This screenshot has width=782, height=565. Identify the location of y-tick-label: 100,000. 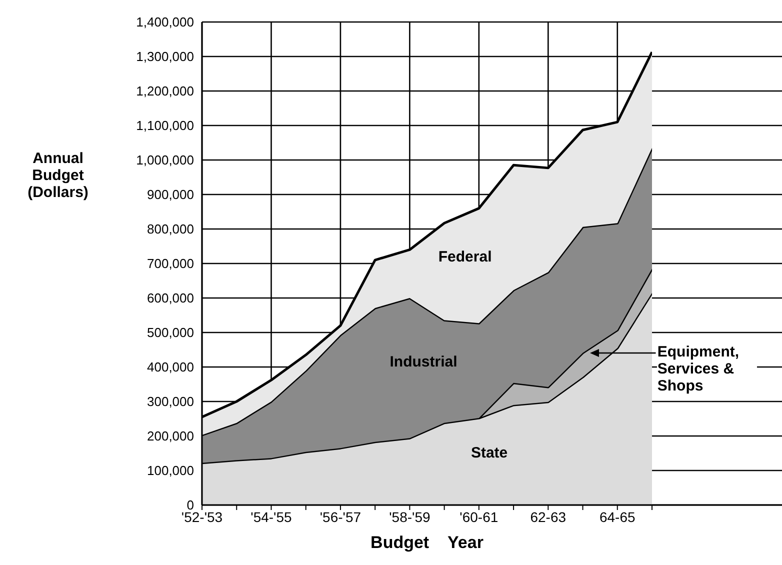
(170, 470).